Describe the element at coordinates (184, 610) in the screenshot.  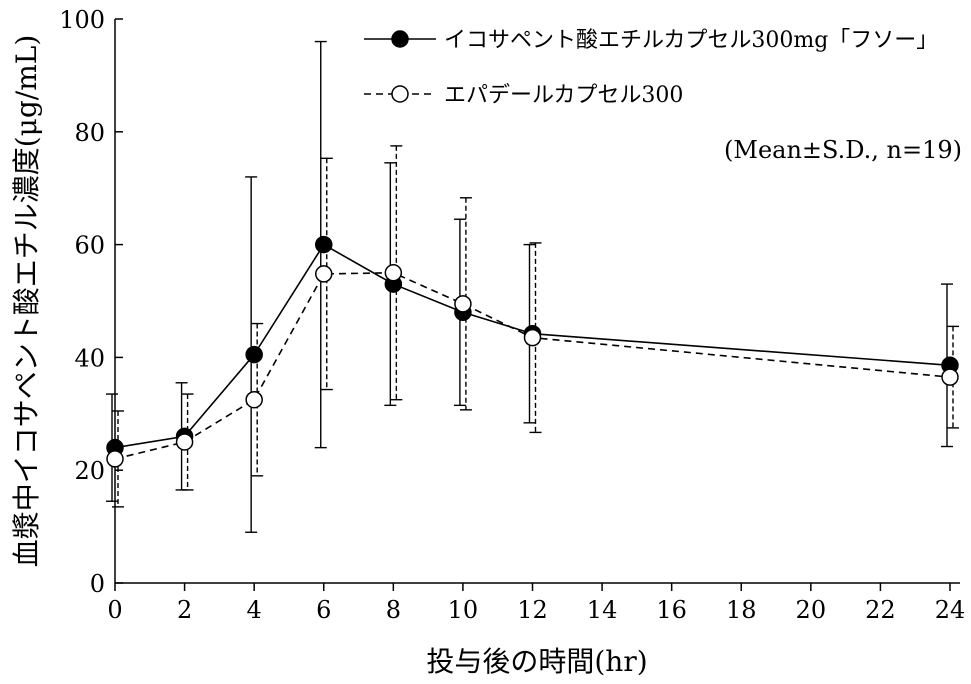
I see `x-tick-label: 2` at that location.